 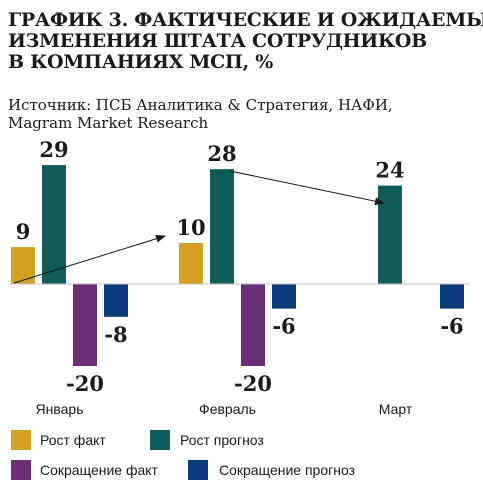 What do you see at coordinates (287, 470) in the screenshot?
I see `legend-label: Сокращение прогноз` at bounding box center [287, 470].